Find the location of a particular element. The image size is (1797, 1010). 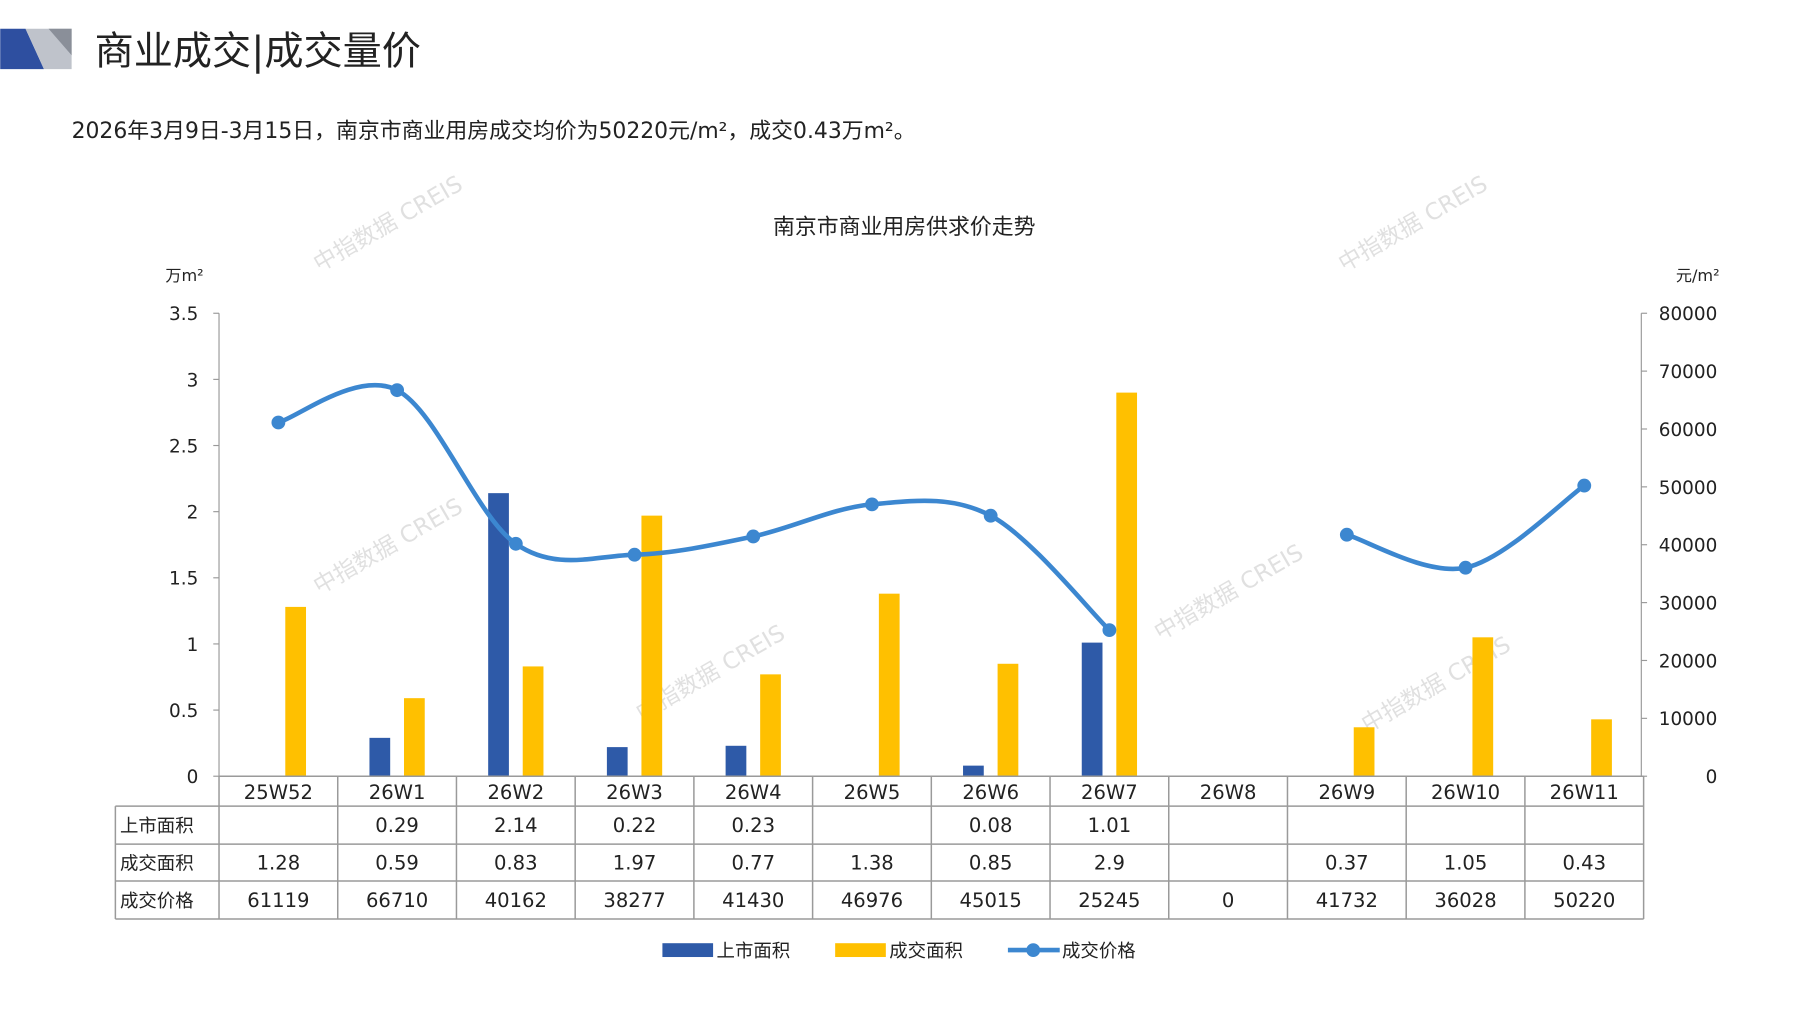

left-tick-label: 0.5 is located at coordinates (183, 711).